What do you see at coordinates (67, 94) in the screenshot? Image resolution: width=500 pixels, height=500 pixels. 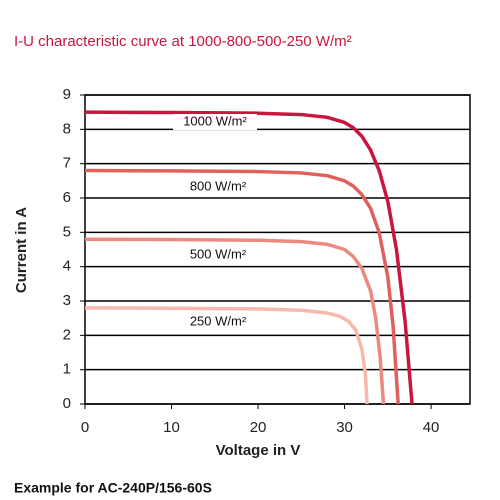 I see `y-tick-label: 9` at bounding box center [67, 94].